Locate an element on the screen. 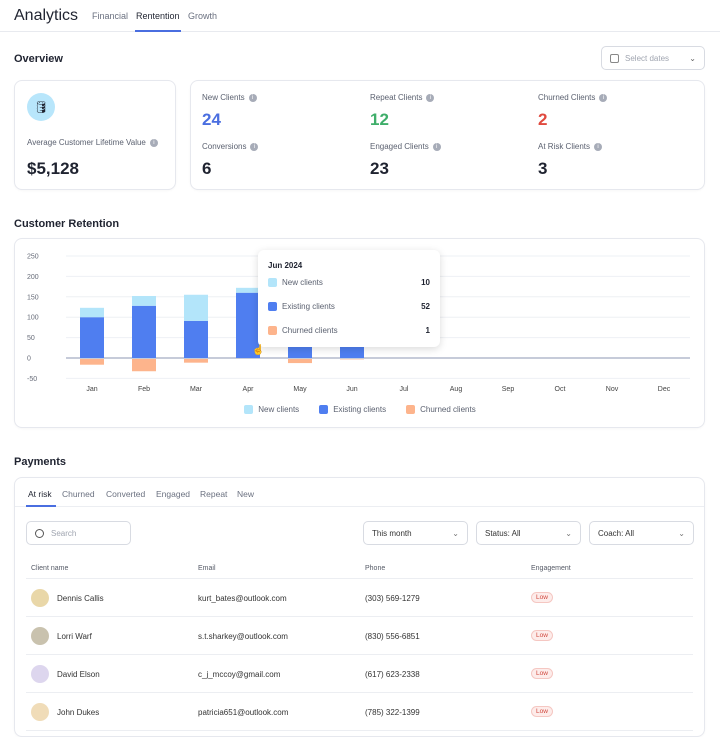 This screenshot has width=720, height=737. tabs-divider is located at coordinates (359, 506).